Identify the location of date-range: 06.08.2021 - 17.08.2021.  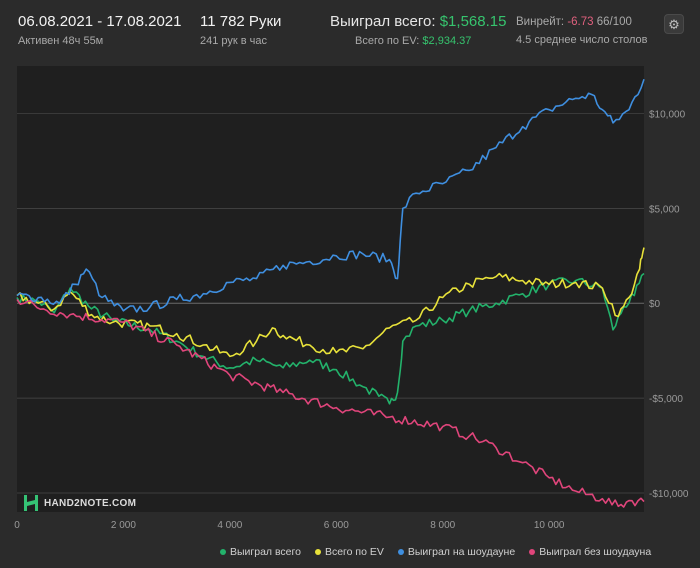
(100, 21).